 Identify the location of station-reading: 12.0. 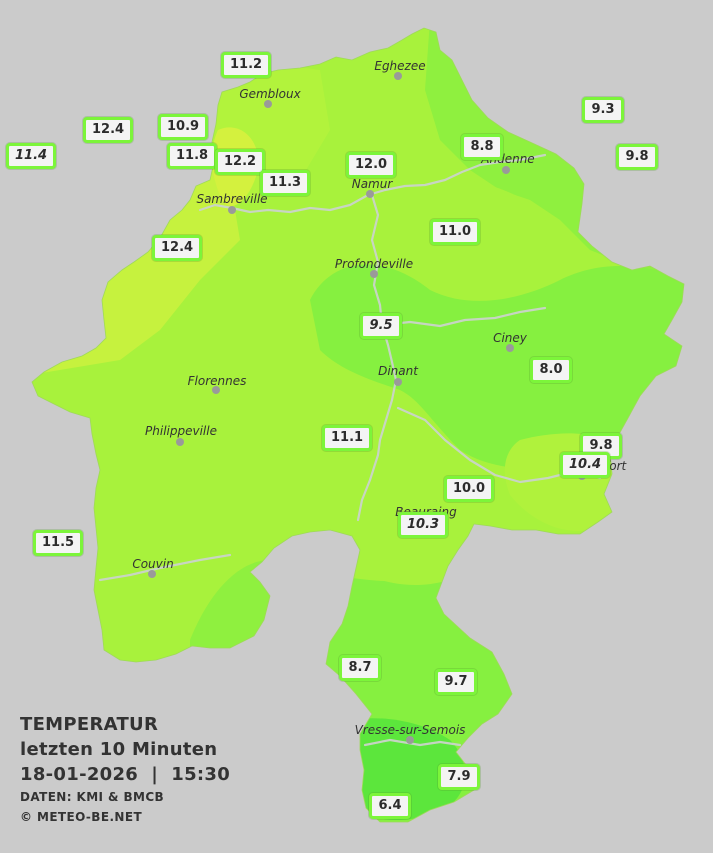
(371, 165).